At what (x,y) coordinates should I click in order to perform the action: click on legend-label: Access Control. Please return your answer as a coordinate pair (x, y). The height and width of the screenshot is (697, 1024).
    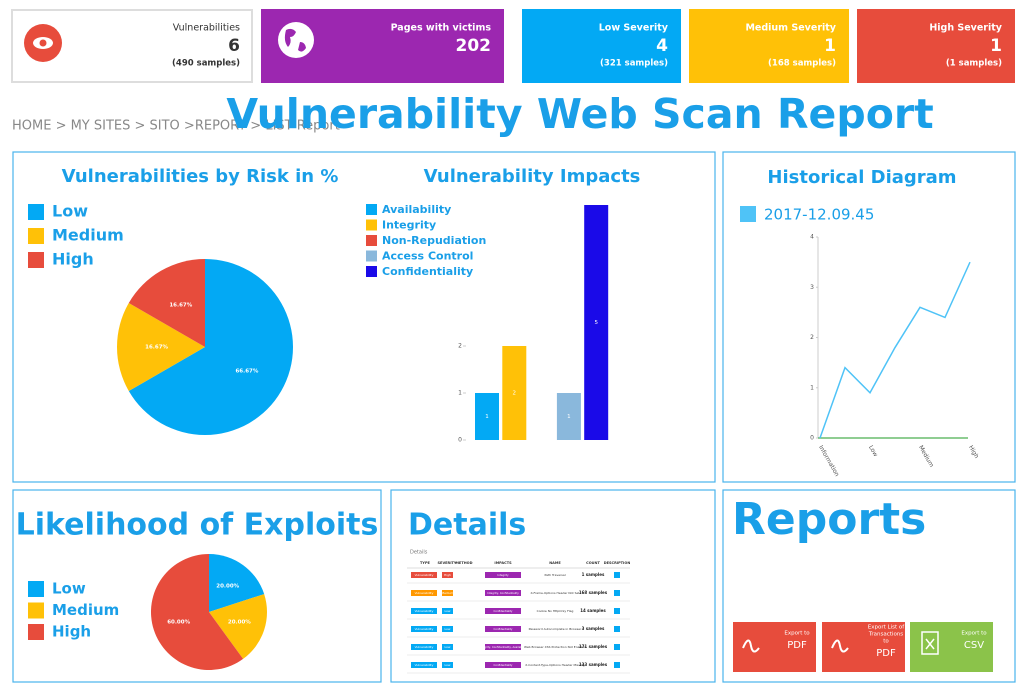
    Looking at the image, I should click on (427, 256).